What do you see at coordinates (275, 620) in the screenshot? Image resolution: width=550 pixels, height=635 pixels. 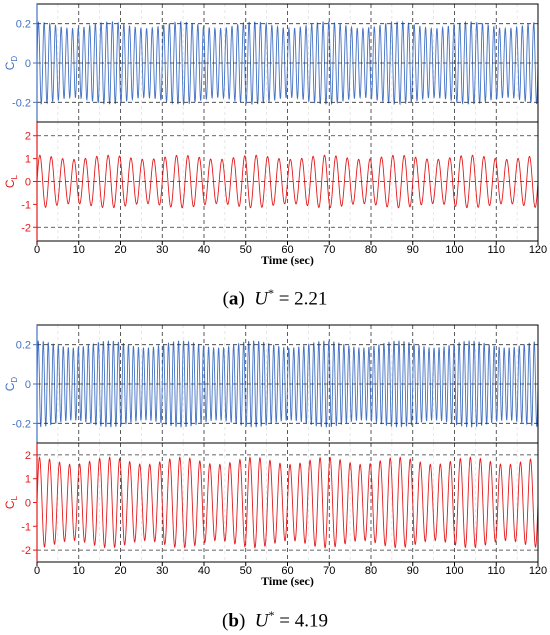 I see `caption-b: (b) U* = 4.19` at bounding box center [275, 620].